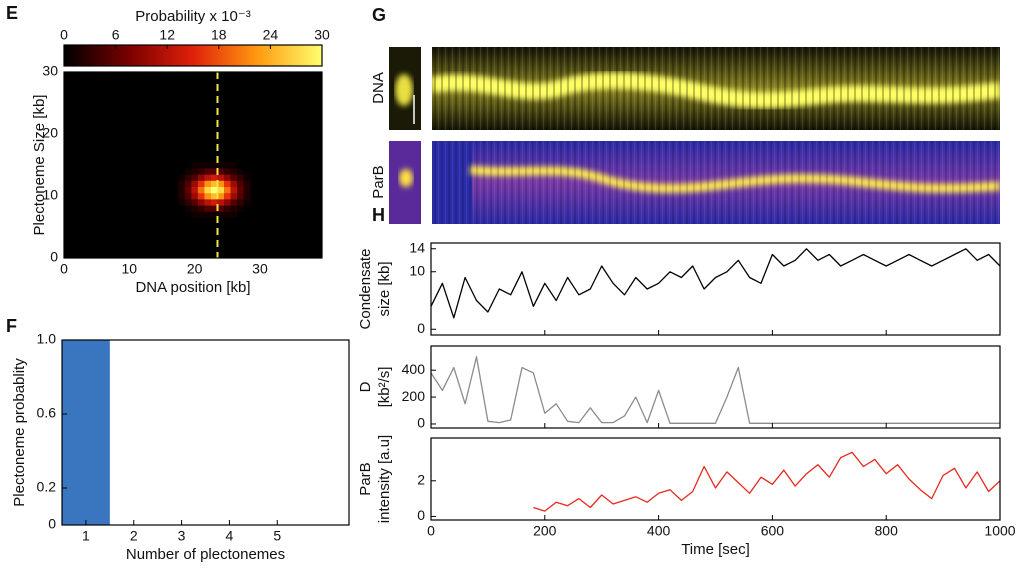  What do you see at coordinates (322, 35) in the screenshot?
I see `colorbar-tick-label: 30` at bounding box center [322, 35].